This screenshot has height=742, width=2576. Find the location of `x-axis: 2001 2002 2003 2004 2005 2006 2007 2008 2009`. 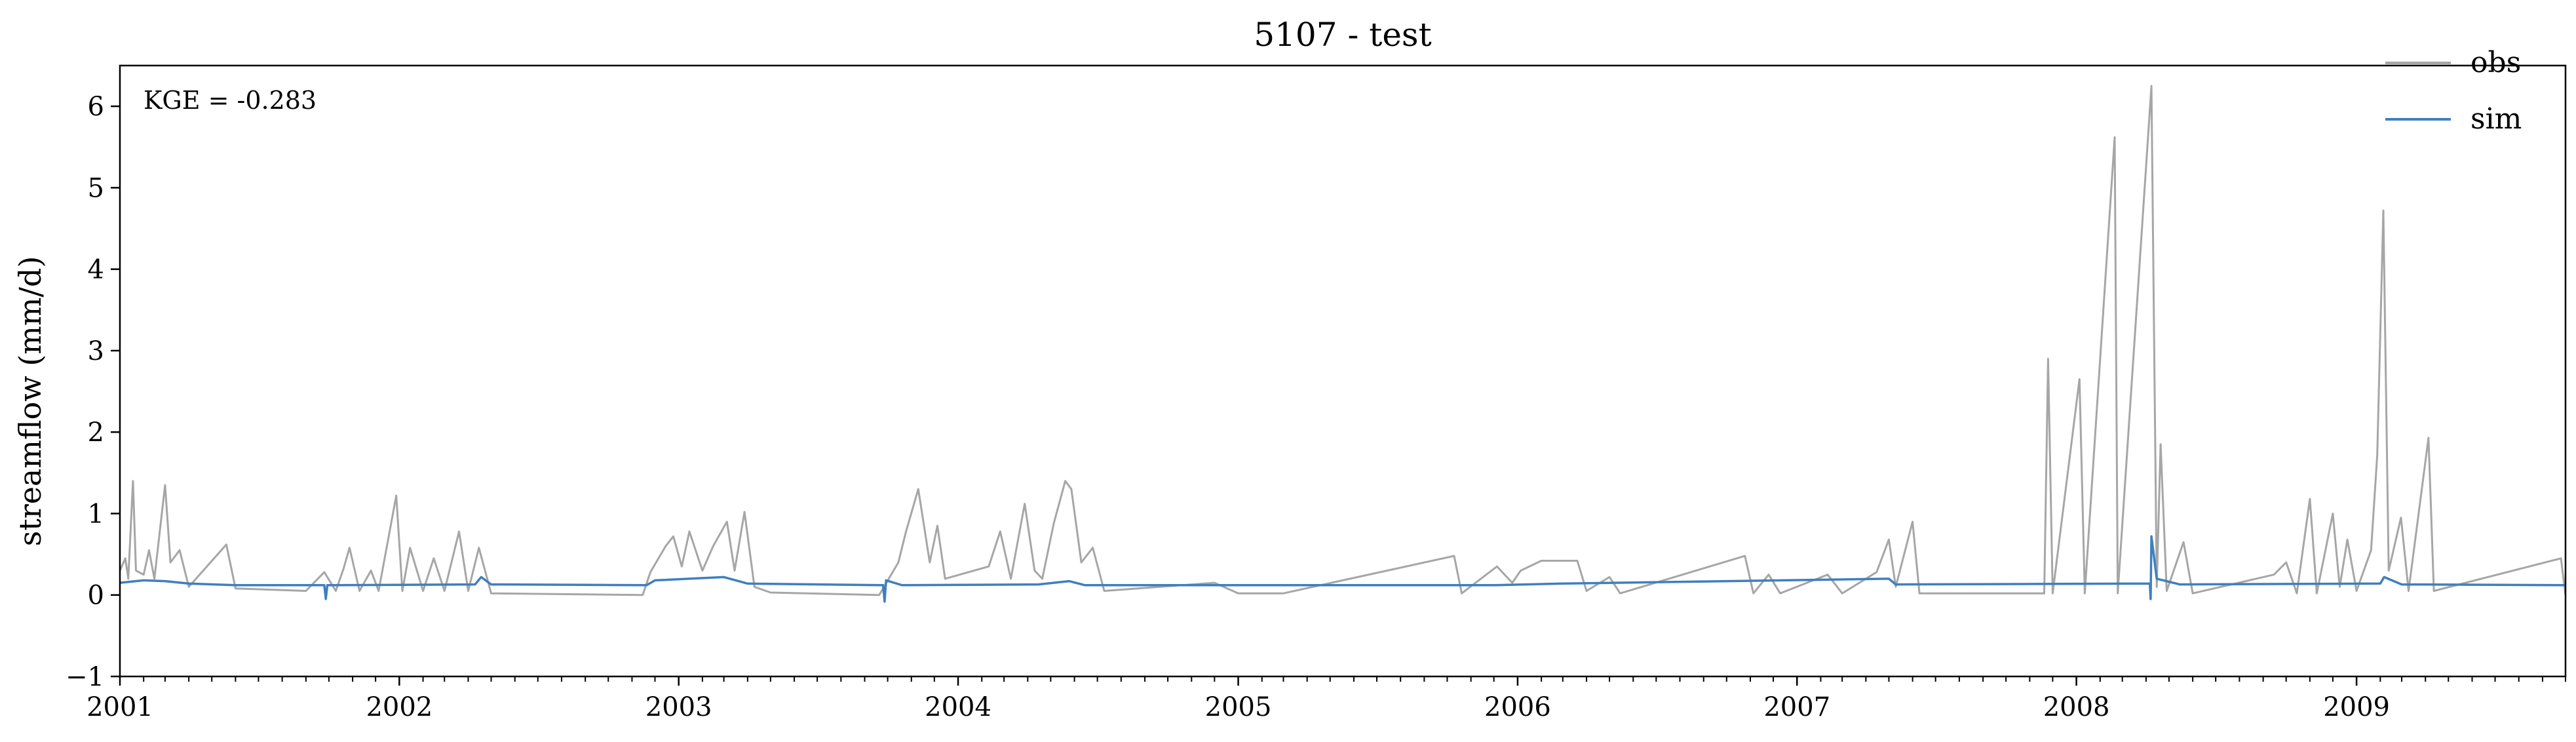

x-axis: 2001 2002 2003 2004 2005 2006 2007 2008 2009 is located at coordinates (1326, 699).